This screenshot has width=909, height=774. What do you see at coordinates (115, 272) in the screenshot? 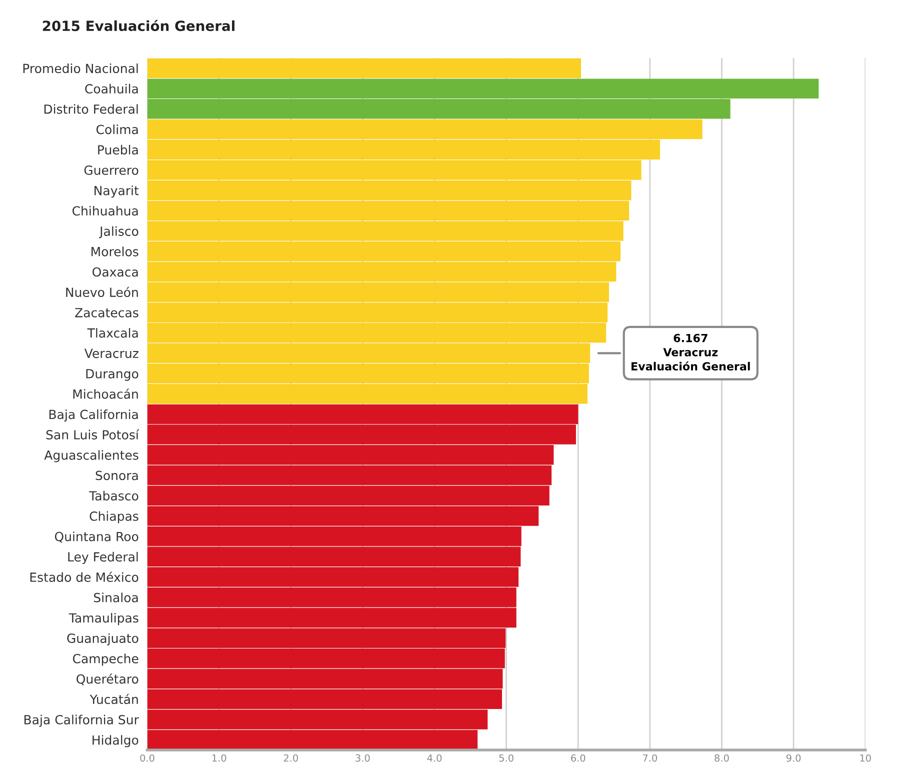
I see `y-tick-label: Oaxaca` at bounding box center [115, 272].